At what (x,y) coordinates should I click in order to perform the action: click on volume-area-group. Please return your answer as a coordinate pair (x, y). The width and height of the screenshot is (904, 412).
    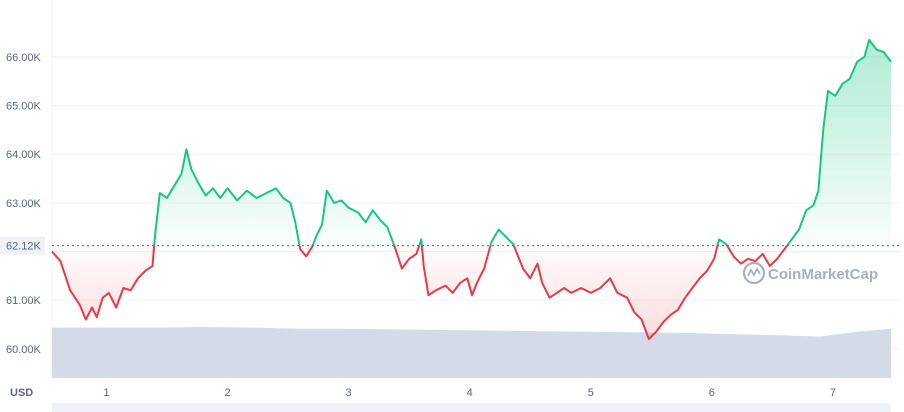
    Looking at the image, I should click on (471, 352).